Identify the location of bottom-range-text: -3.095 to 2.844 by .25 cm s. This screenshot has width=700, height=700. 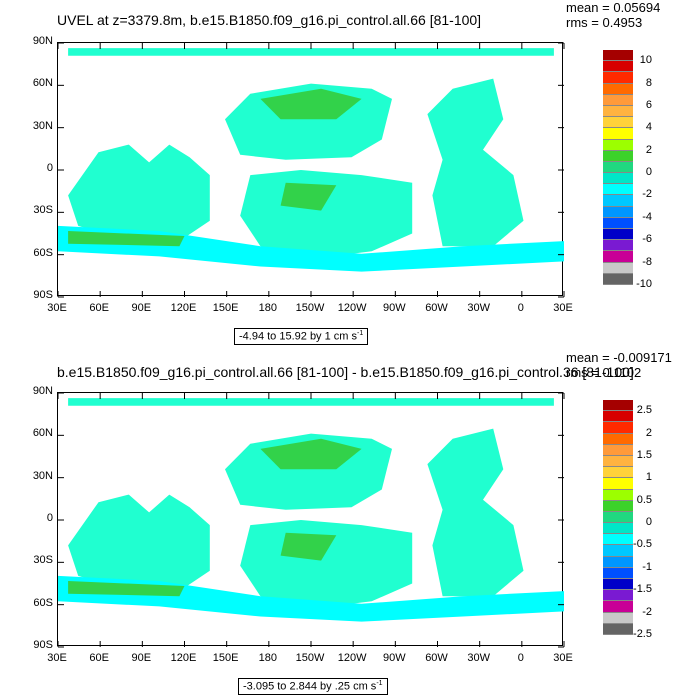
(310, 686).